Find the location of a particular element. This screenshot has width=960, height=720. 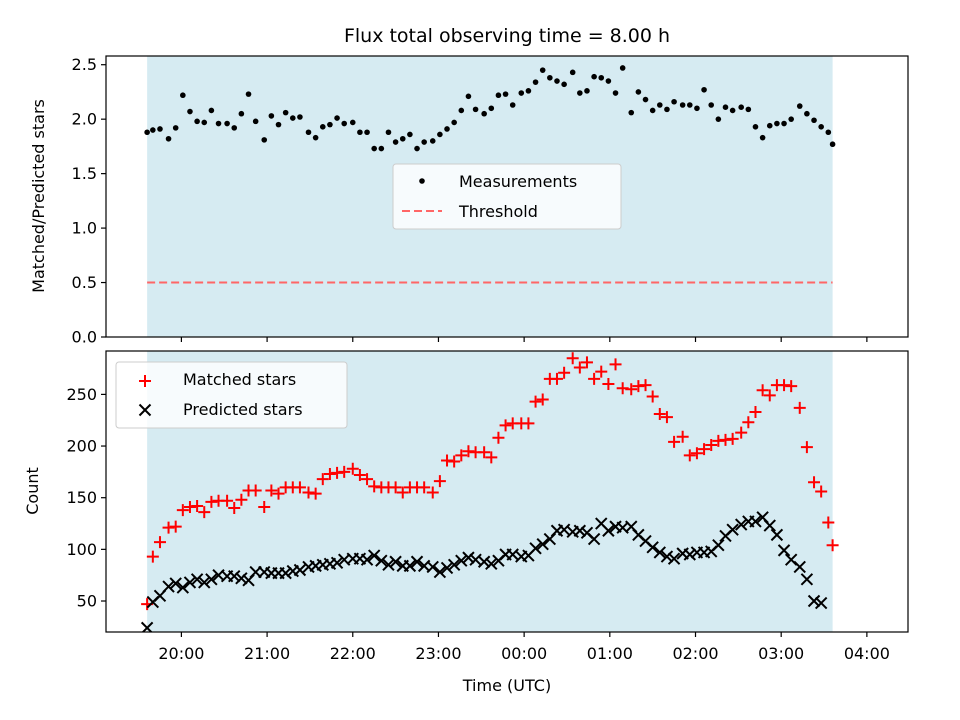

legend-matched-label: Matched stars is located at coordinates (239, 379).